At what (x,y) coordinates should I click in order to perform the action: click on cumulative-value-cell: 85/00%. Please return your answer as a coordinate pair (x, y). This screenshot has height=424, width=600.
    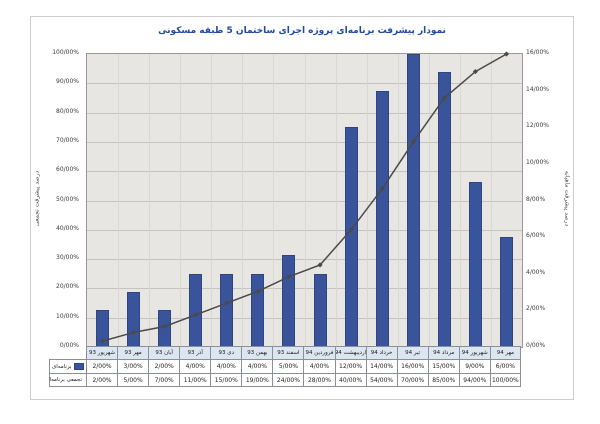
    Looking at the image, I should click on (443, 380).